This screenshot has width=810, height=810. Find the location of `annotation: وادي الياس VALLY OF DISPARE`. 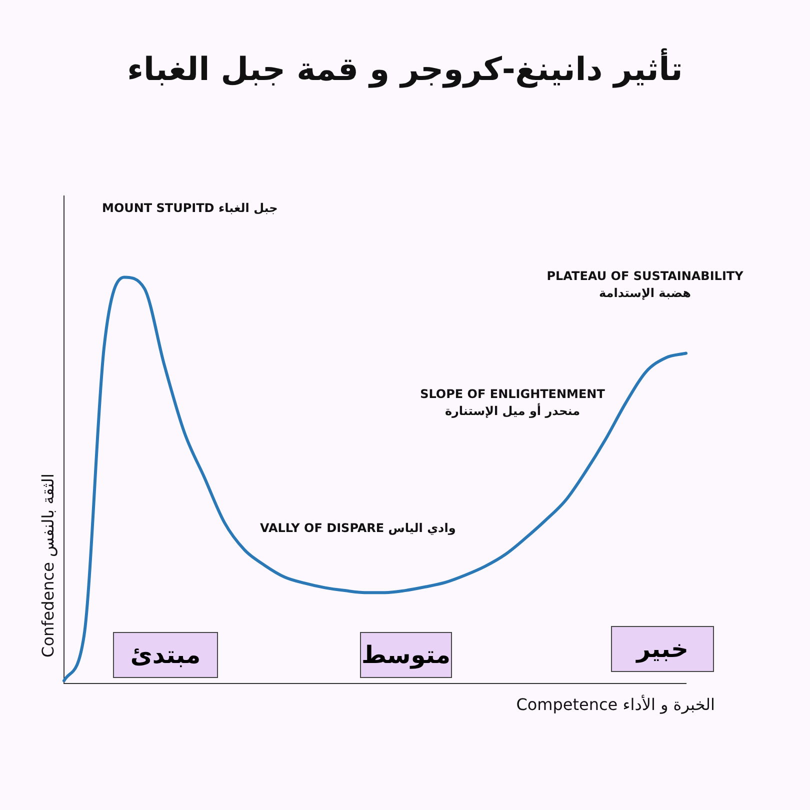

annotation: وادي الياس VALLY OF DISPARE is located at coordinates (358, 528).